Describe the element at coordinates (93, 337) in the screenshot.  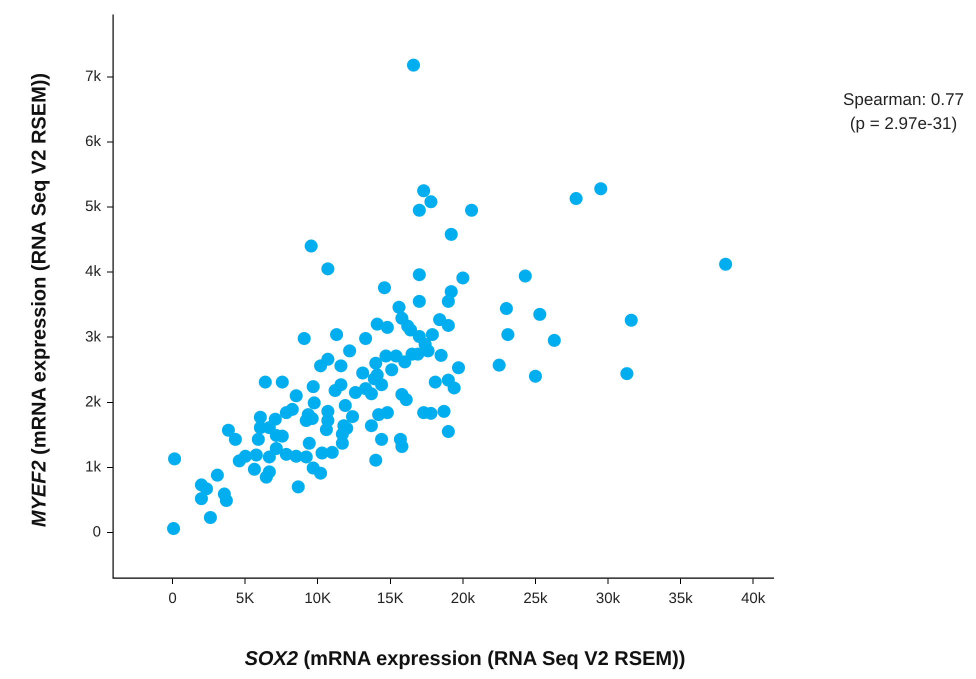
I see `y-tick-label: 3k` at that location.